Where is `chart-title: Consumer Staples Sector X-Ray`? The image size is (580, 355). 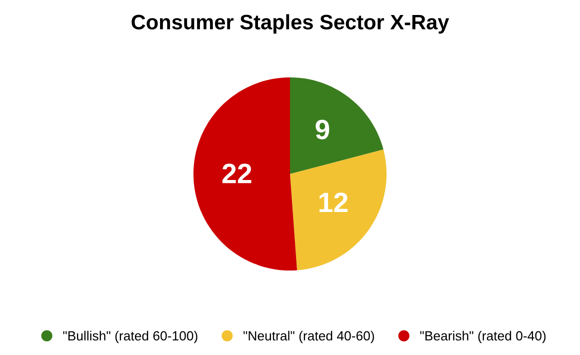 chart-title: Consumer Staples Sector X-Ray is located at coordinates (291, 24).